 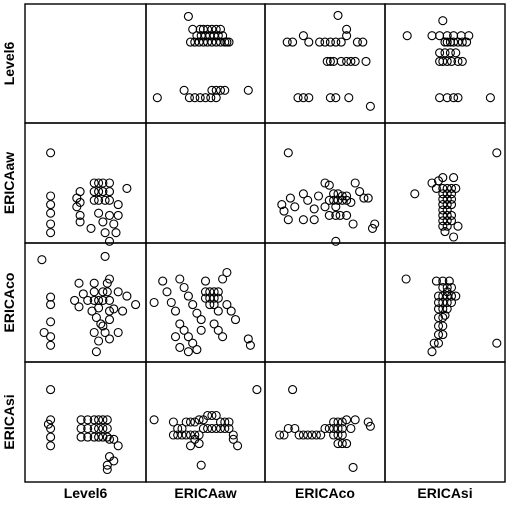 What do you see at coordinates (86, 493) in the screenshot?
I see `x-label-level6: Level6` at bounding box center [86, 493].